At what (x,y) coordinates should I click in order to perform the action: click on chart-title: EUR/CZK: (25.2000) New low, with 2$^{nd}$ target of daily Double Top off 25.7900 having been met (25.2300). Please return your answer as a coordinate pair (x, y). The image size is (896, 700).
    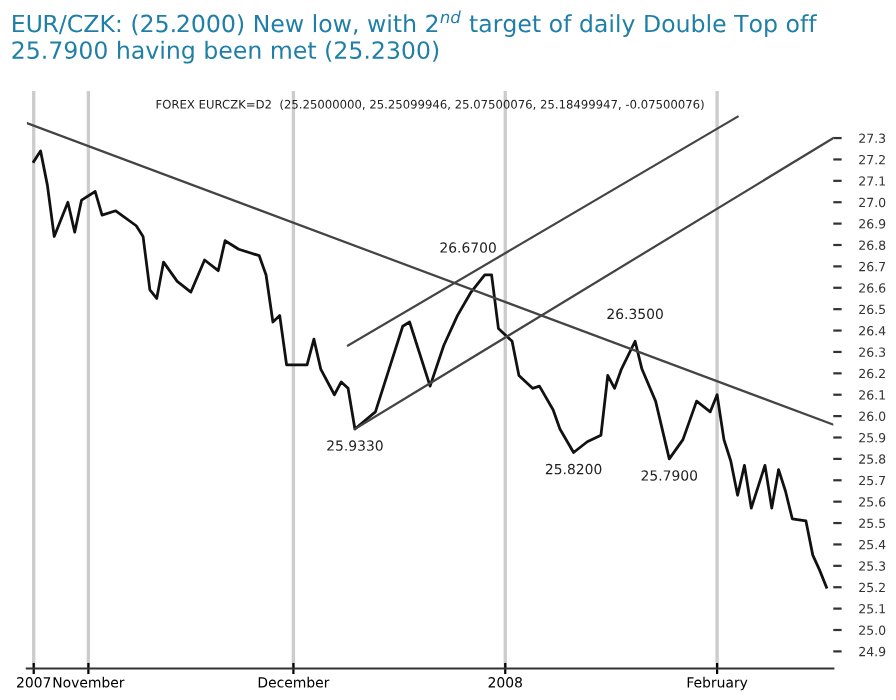
    Looking at the image, I should click on (415, 37).